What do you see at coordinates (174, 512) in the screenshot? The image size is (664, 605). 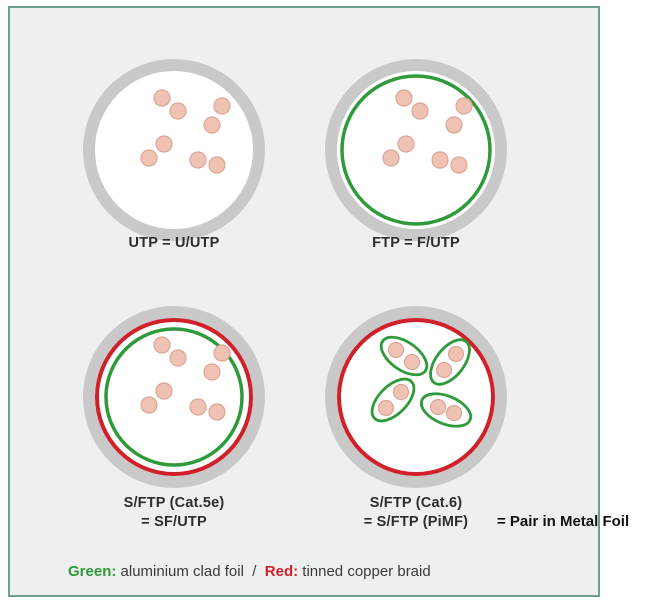 I see `sftp-cat5e-label: S/FTP (Cat.5e) = SF/UTP` at bounding box center [174, 512].